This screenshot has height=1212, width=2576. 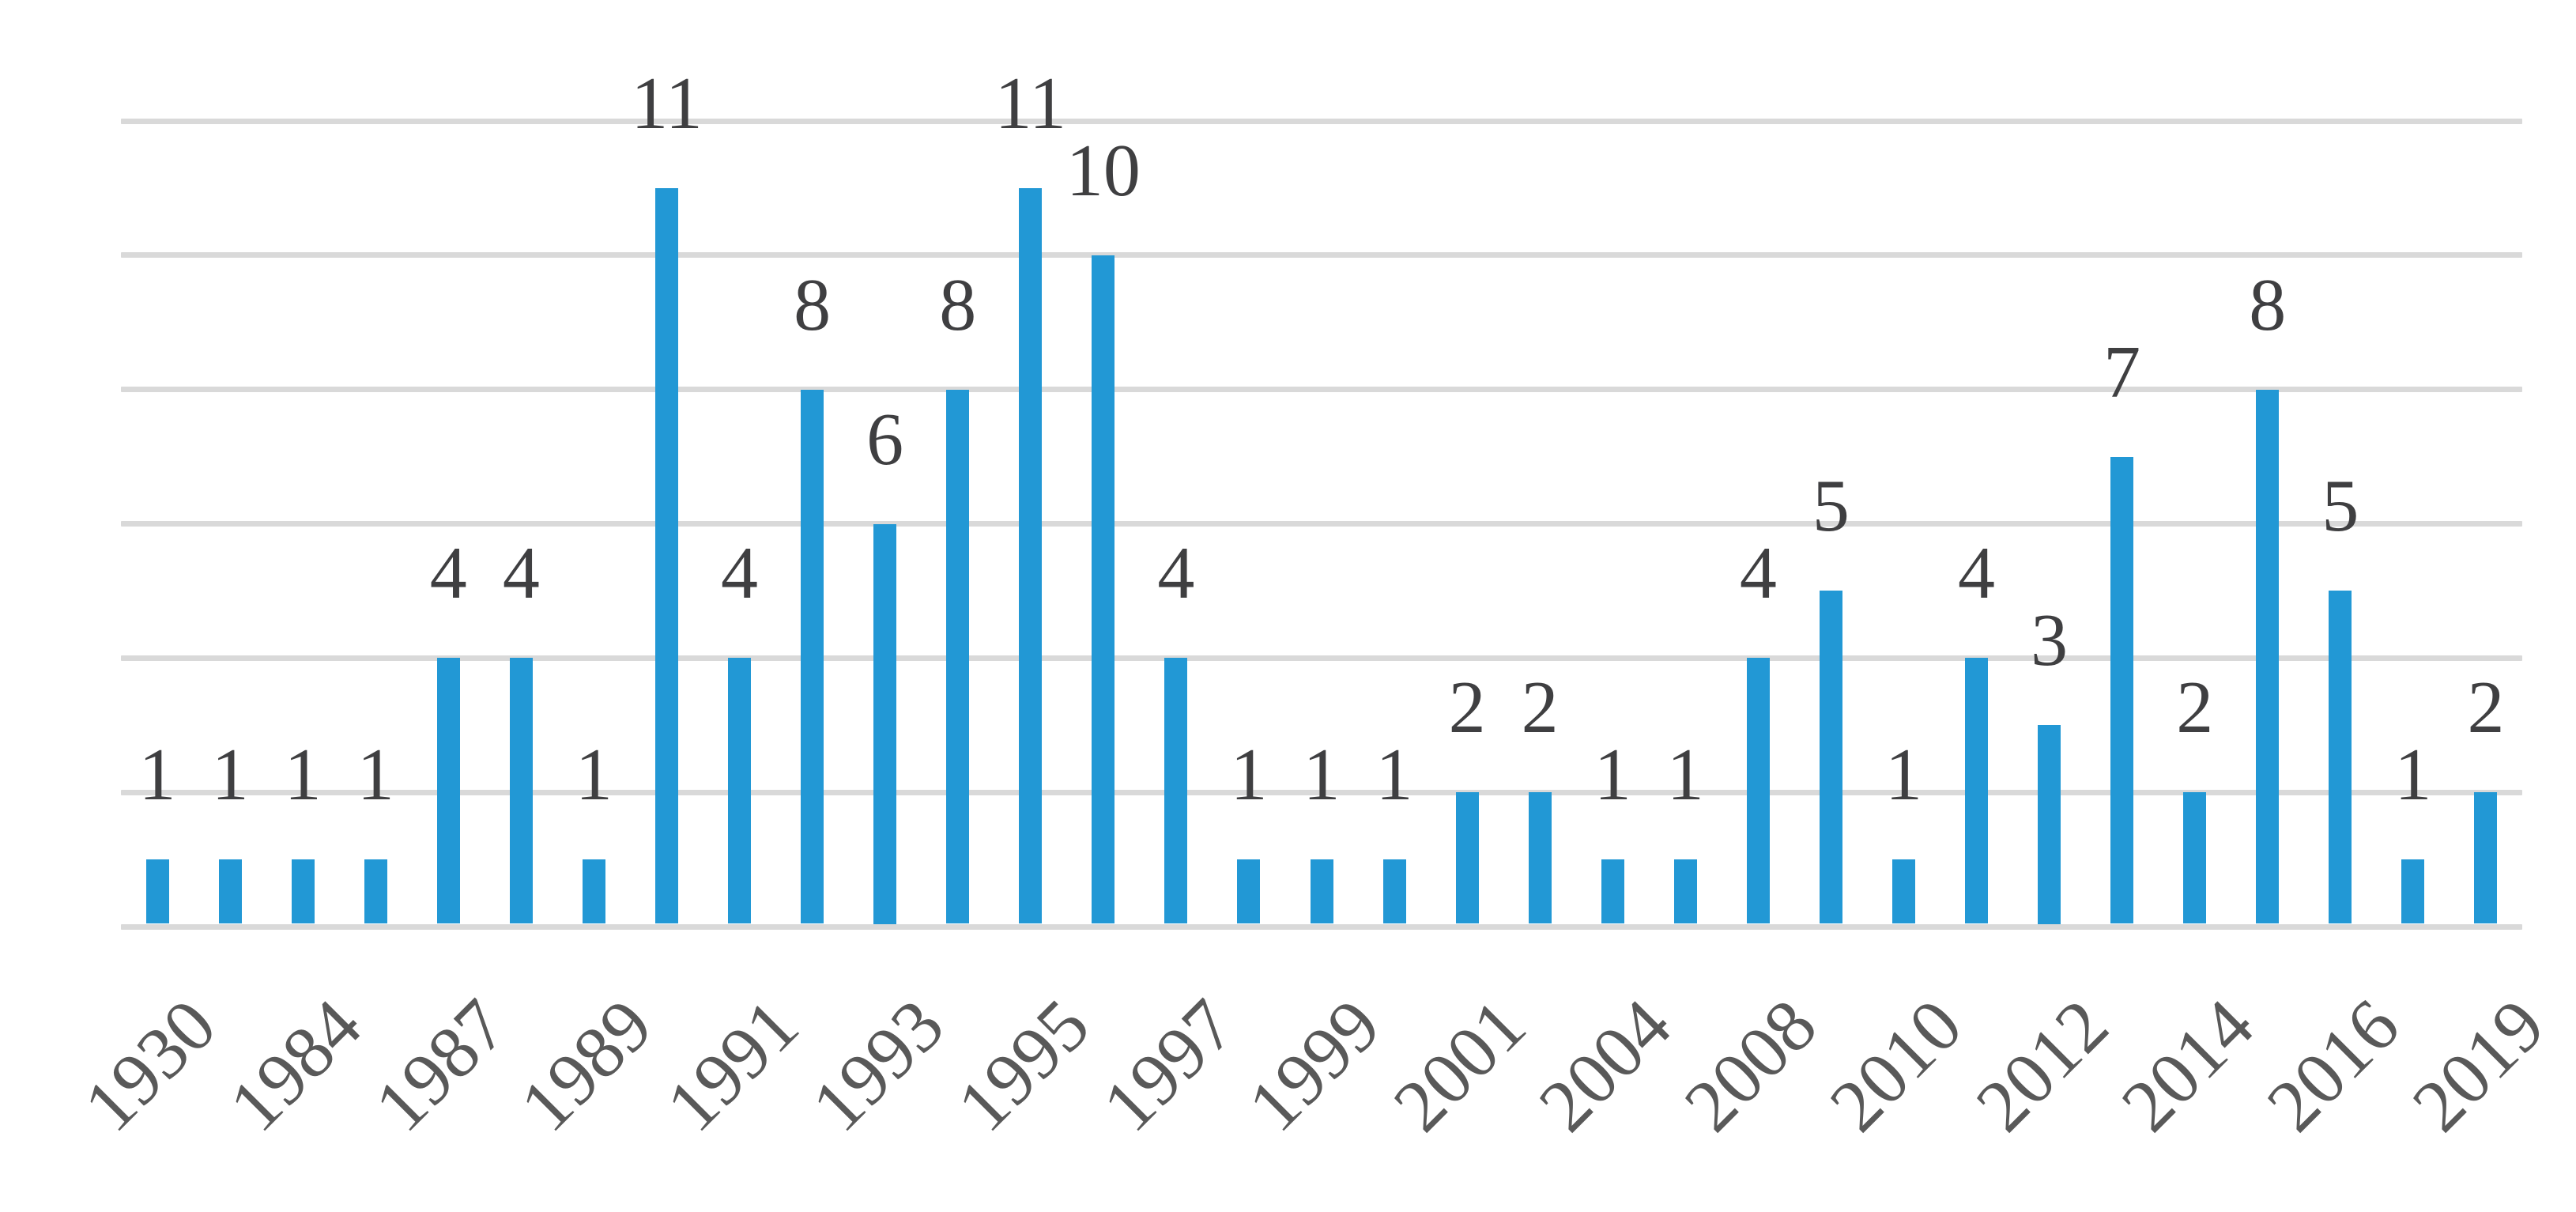 What do you see at coordinates (295, 1065) in the screenshot?
I see `x-axis-tick-label: 1984` at bounding box center [295, 1065].